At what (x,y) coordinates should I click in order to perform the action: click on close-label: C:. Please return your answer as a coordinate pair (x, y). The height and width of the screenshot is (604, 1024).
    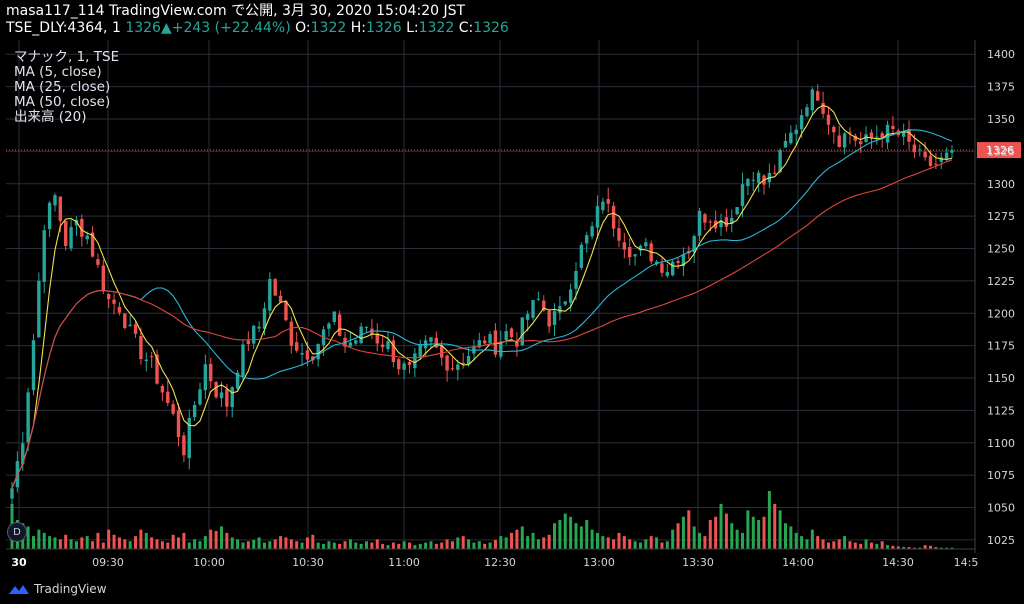
    Looking at the image, I should click on (466, 28).